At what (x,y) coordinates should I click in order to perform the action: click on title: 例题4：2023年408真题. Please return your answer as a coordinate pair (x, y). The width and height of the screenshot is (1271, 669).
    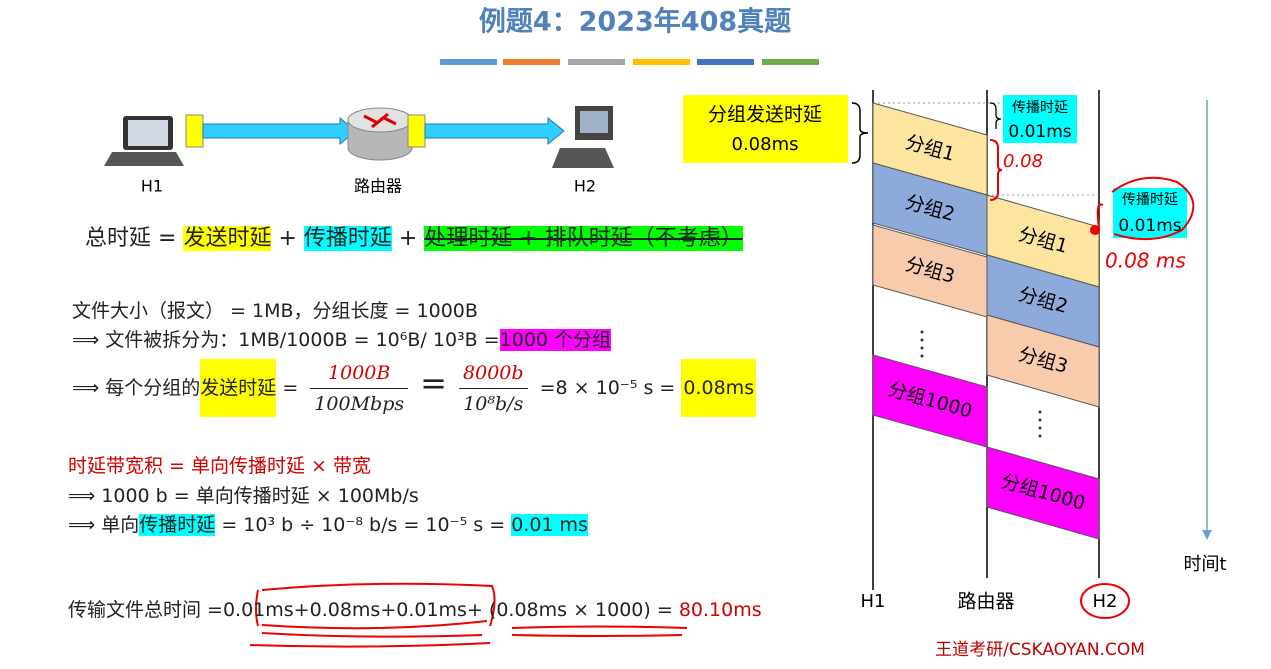
    Looking at the image, I should click on (635, 22).